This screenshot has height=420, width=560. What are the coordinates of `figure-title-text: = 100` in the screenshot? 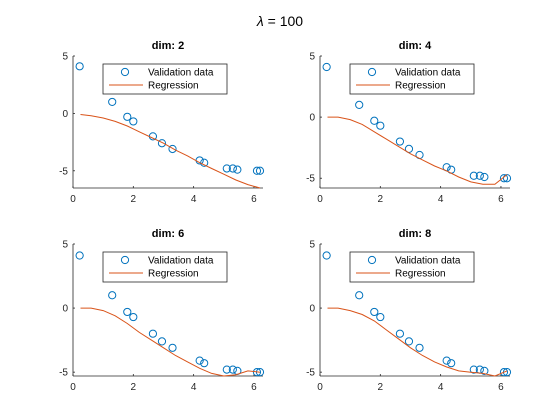 It's located at (284, 21).